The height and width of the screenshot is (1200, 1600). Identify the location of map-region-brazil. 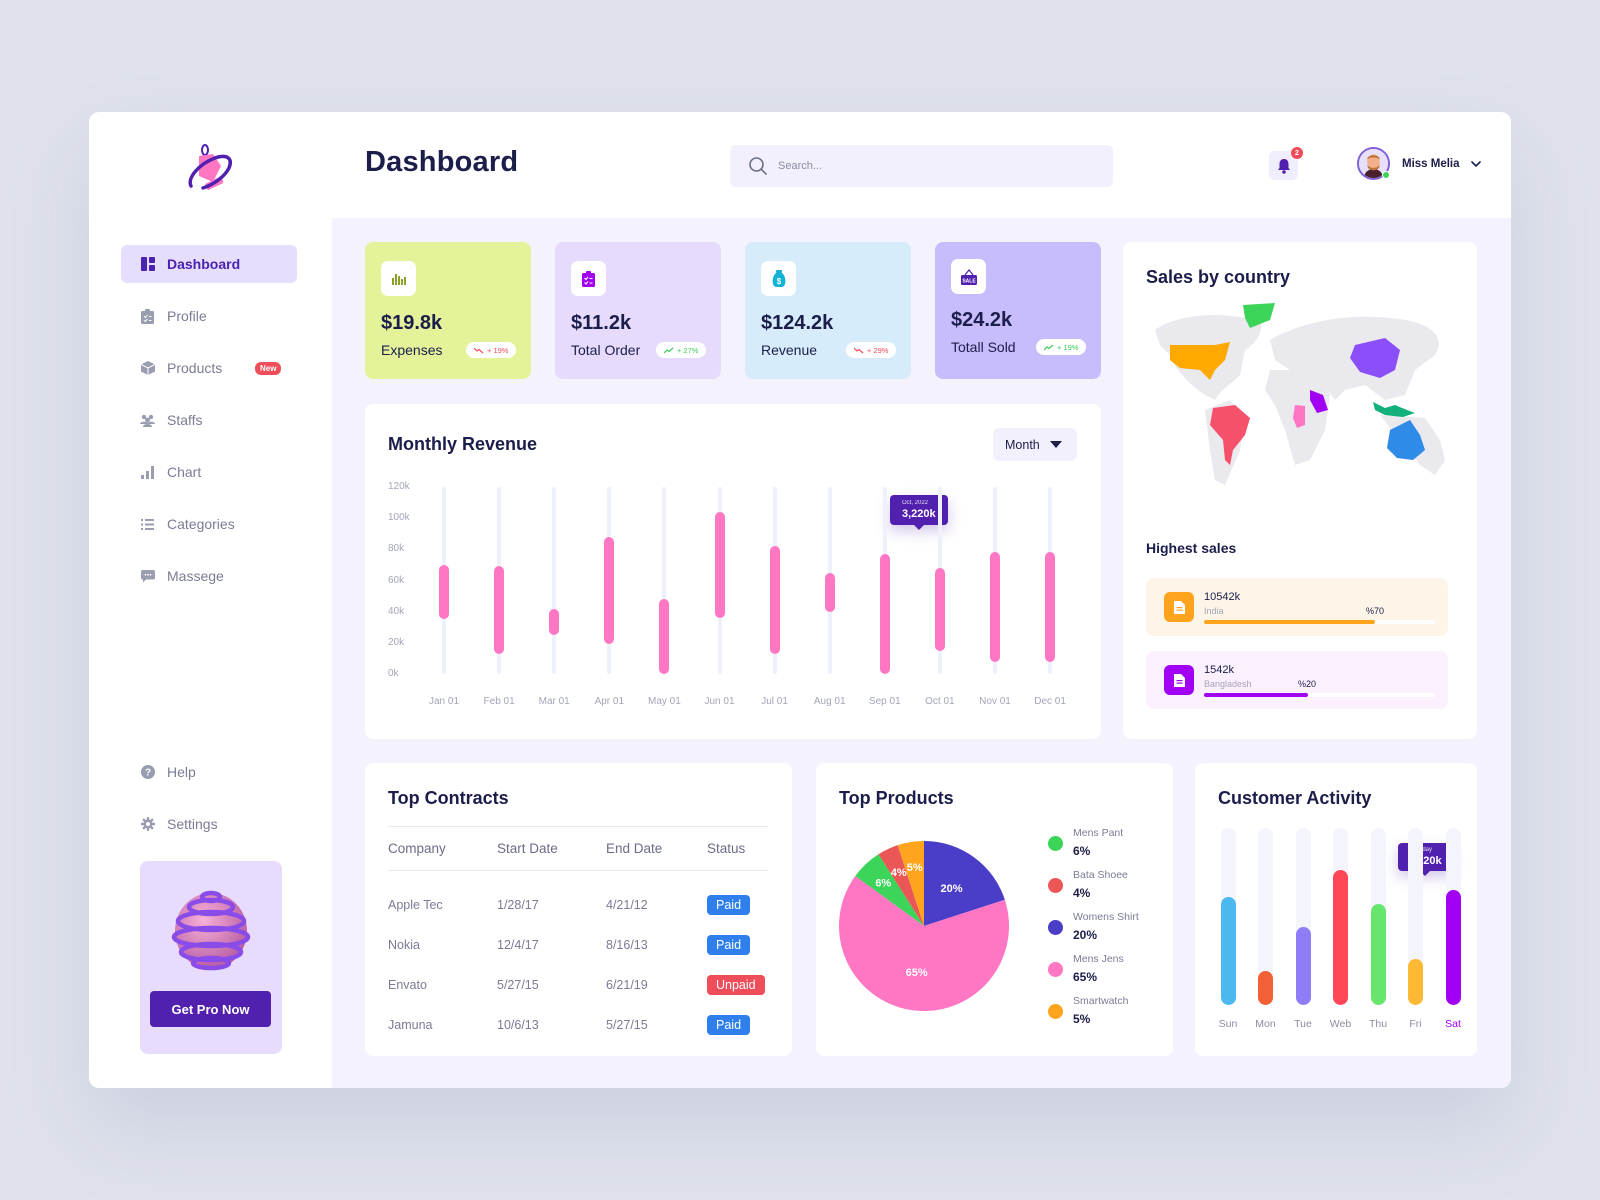
(1230, 435).